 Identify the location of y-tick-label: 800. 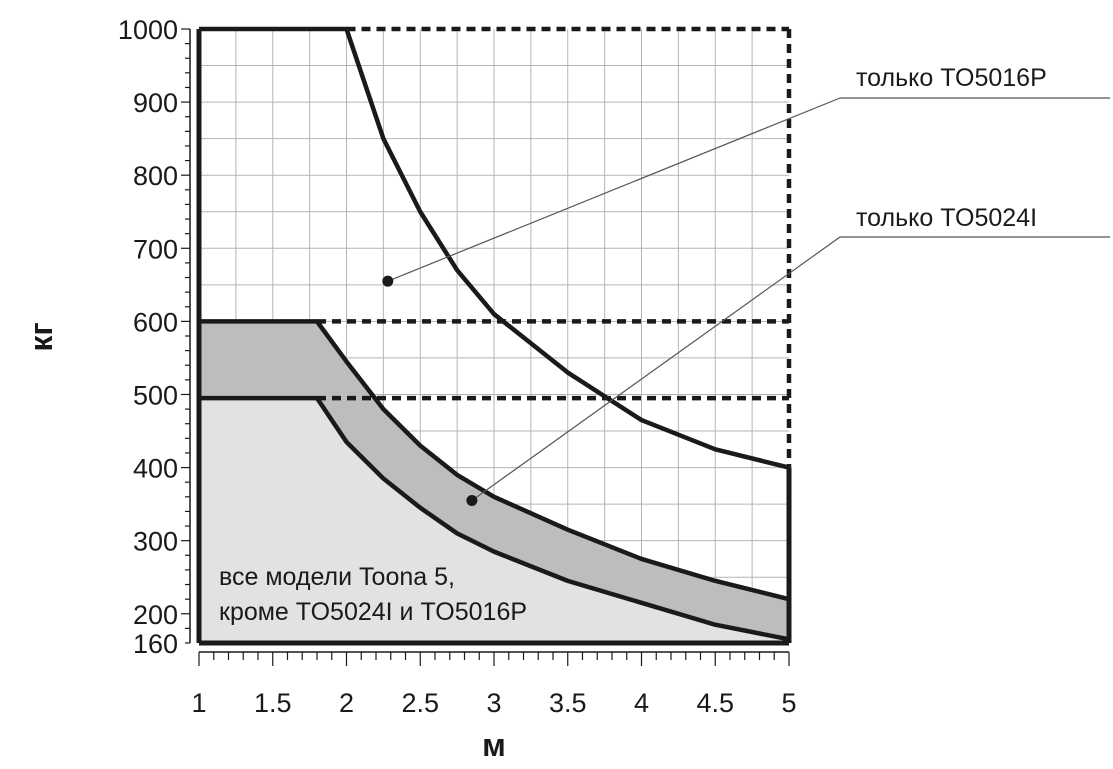
(155, 176).